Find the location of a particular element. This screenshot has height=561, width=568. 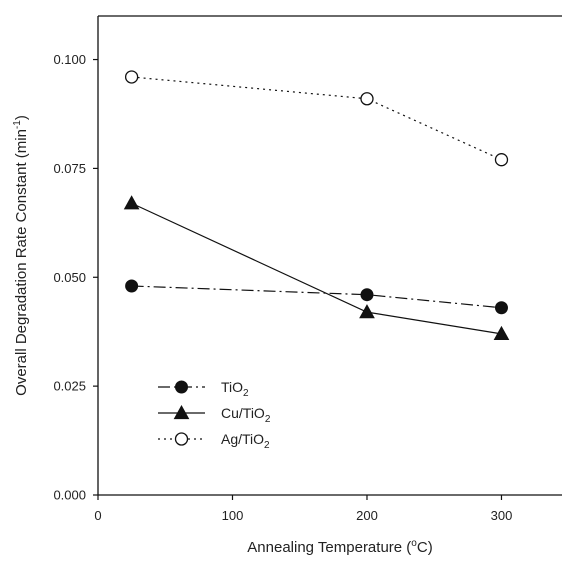

x-tick-label: 100 is located at coordinates (233, 515).